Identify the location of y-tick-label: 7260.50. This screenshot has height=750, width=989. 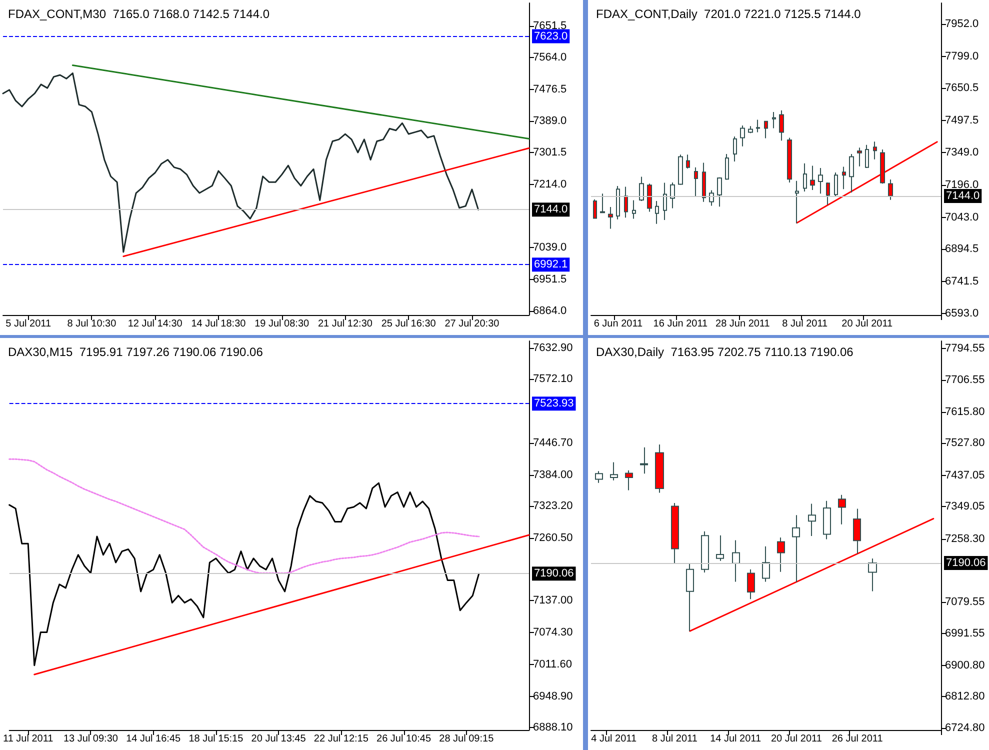
(553, 538).